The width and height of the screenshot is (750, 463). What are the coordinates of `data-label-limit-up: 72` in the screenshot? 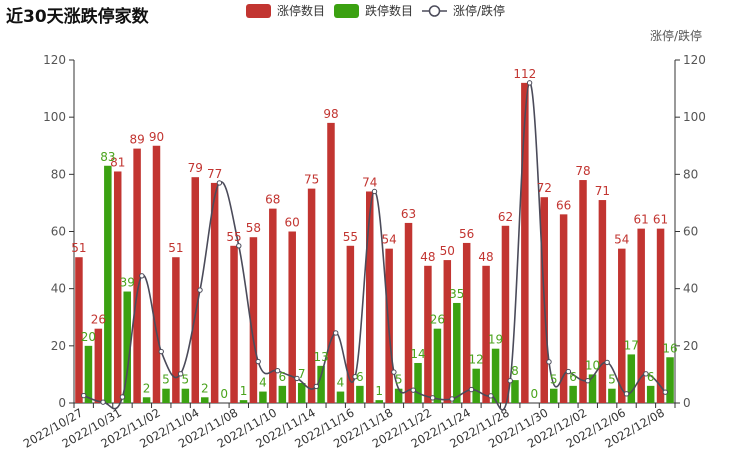 It's located at (544, 188).